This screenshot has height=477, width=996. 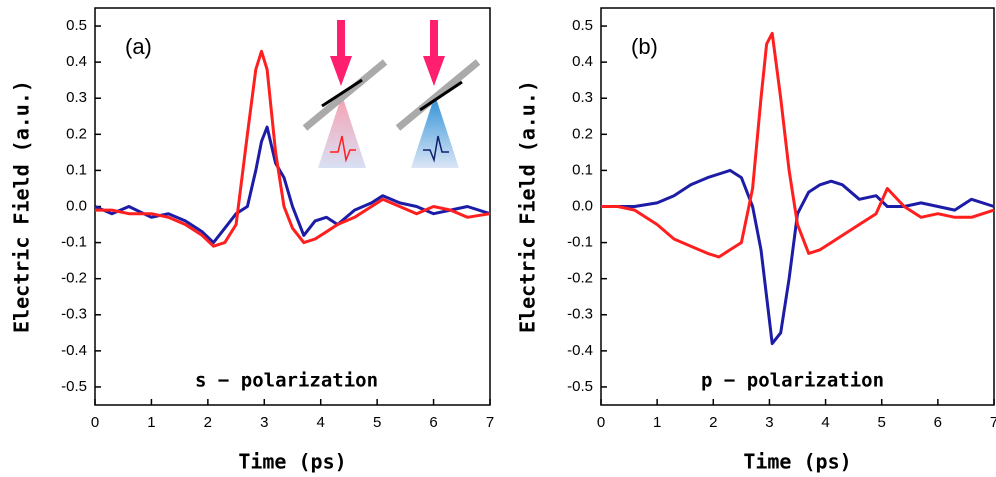 I want to click on annotation: p − polarization, so click(x=792, y=381).